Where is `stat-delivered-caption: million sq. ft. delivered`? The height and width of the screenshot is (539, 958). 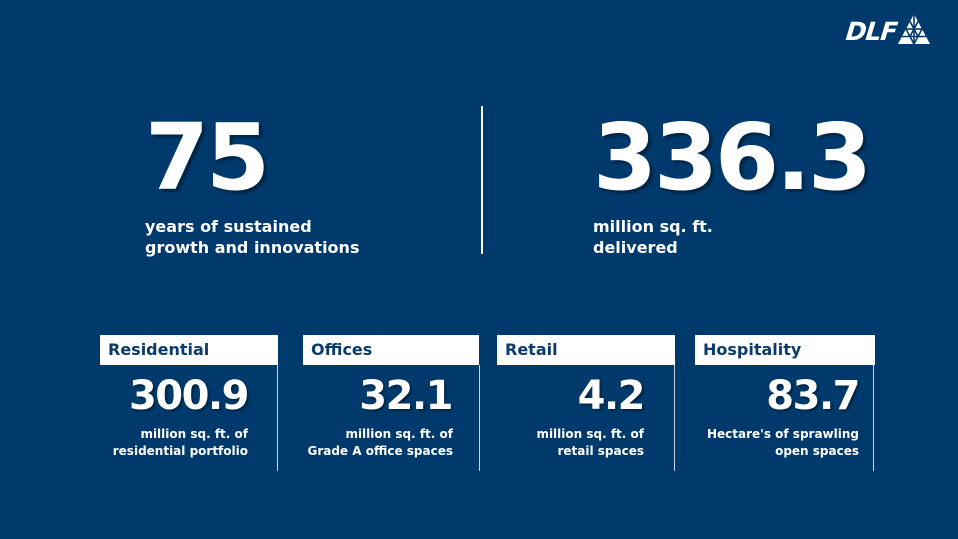
stat-delivered-caption: million sq. ft. delivered is located at coordinates (653, 237).